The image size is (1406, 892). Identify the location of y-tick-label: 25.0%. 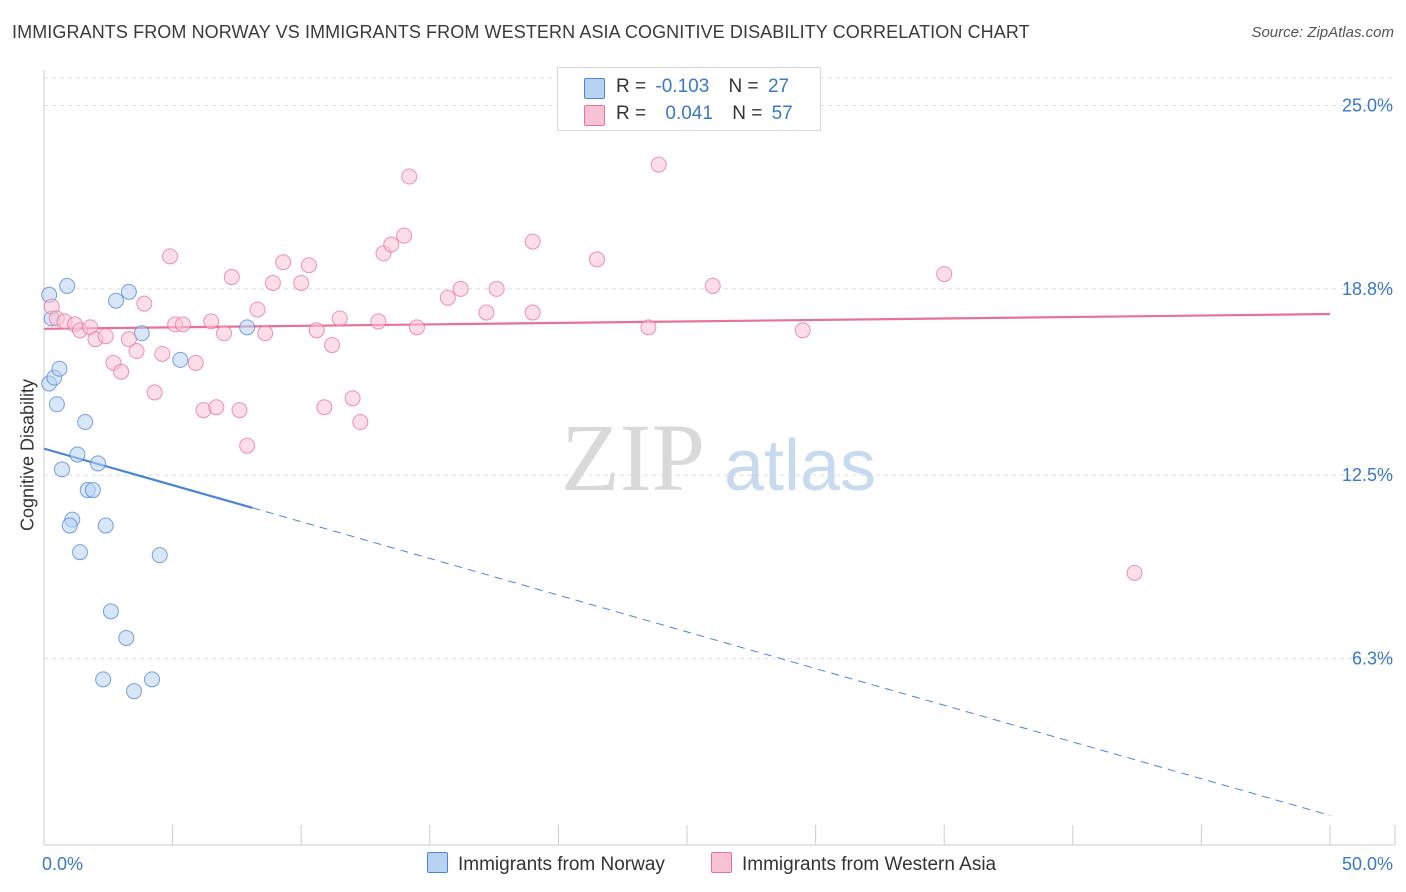
(1367, 105).